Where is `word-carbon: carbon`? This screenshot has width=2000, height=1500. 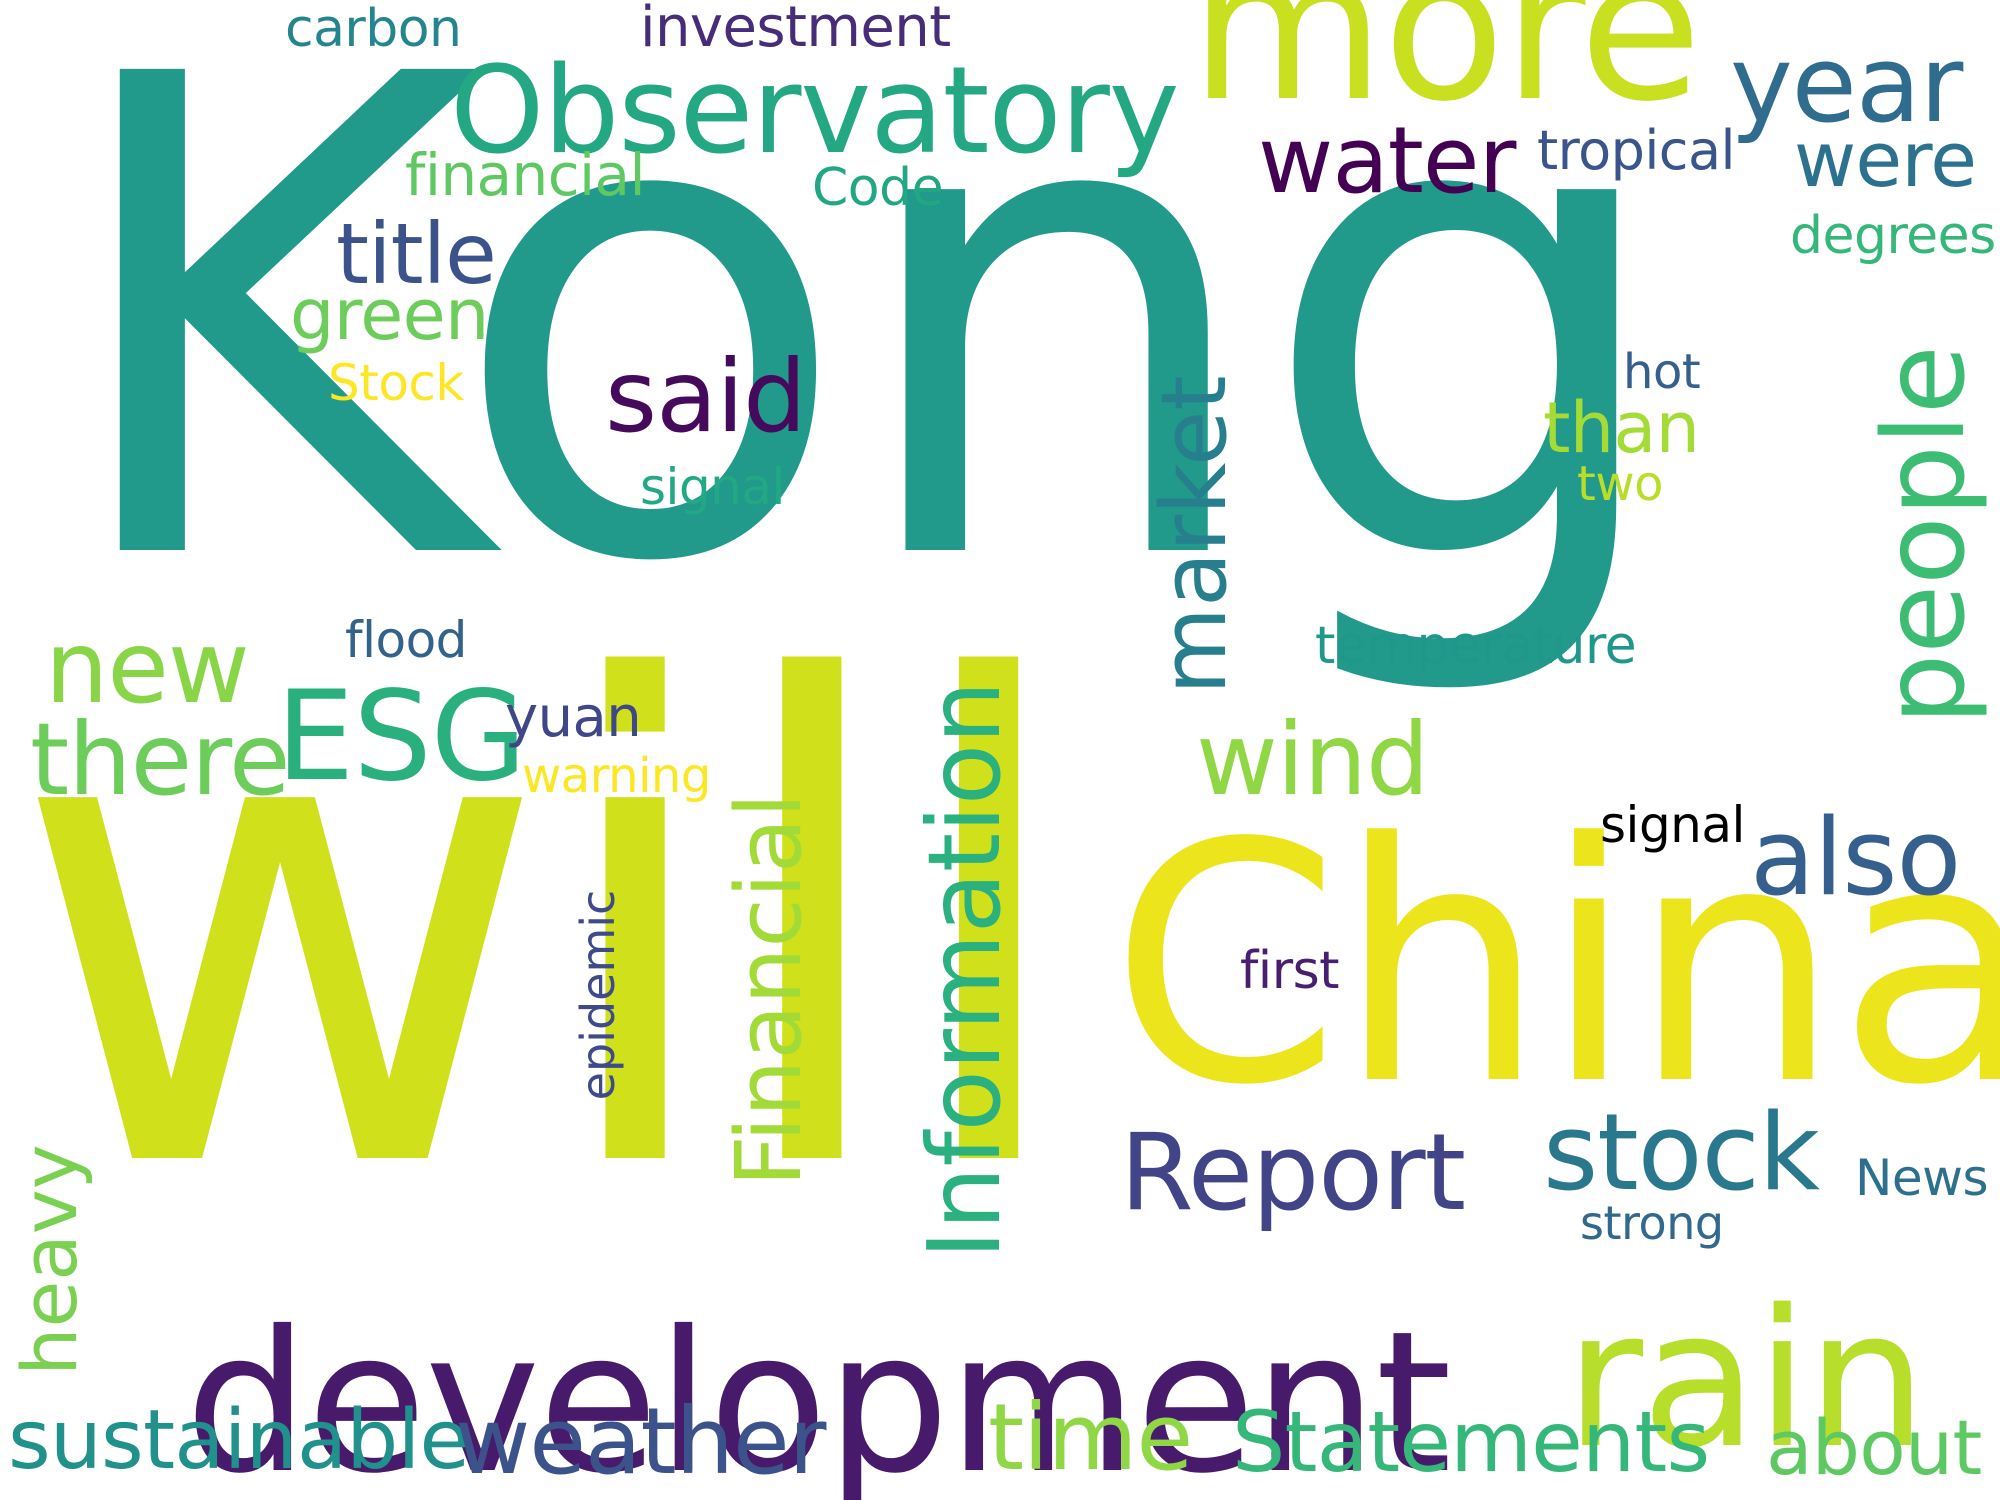
word-carbon: carbon is located at coordinates (373, 29).